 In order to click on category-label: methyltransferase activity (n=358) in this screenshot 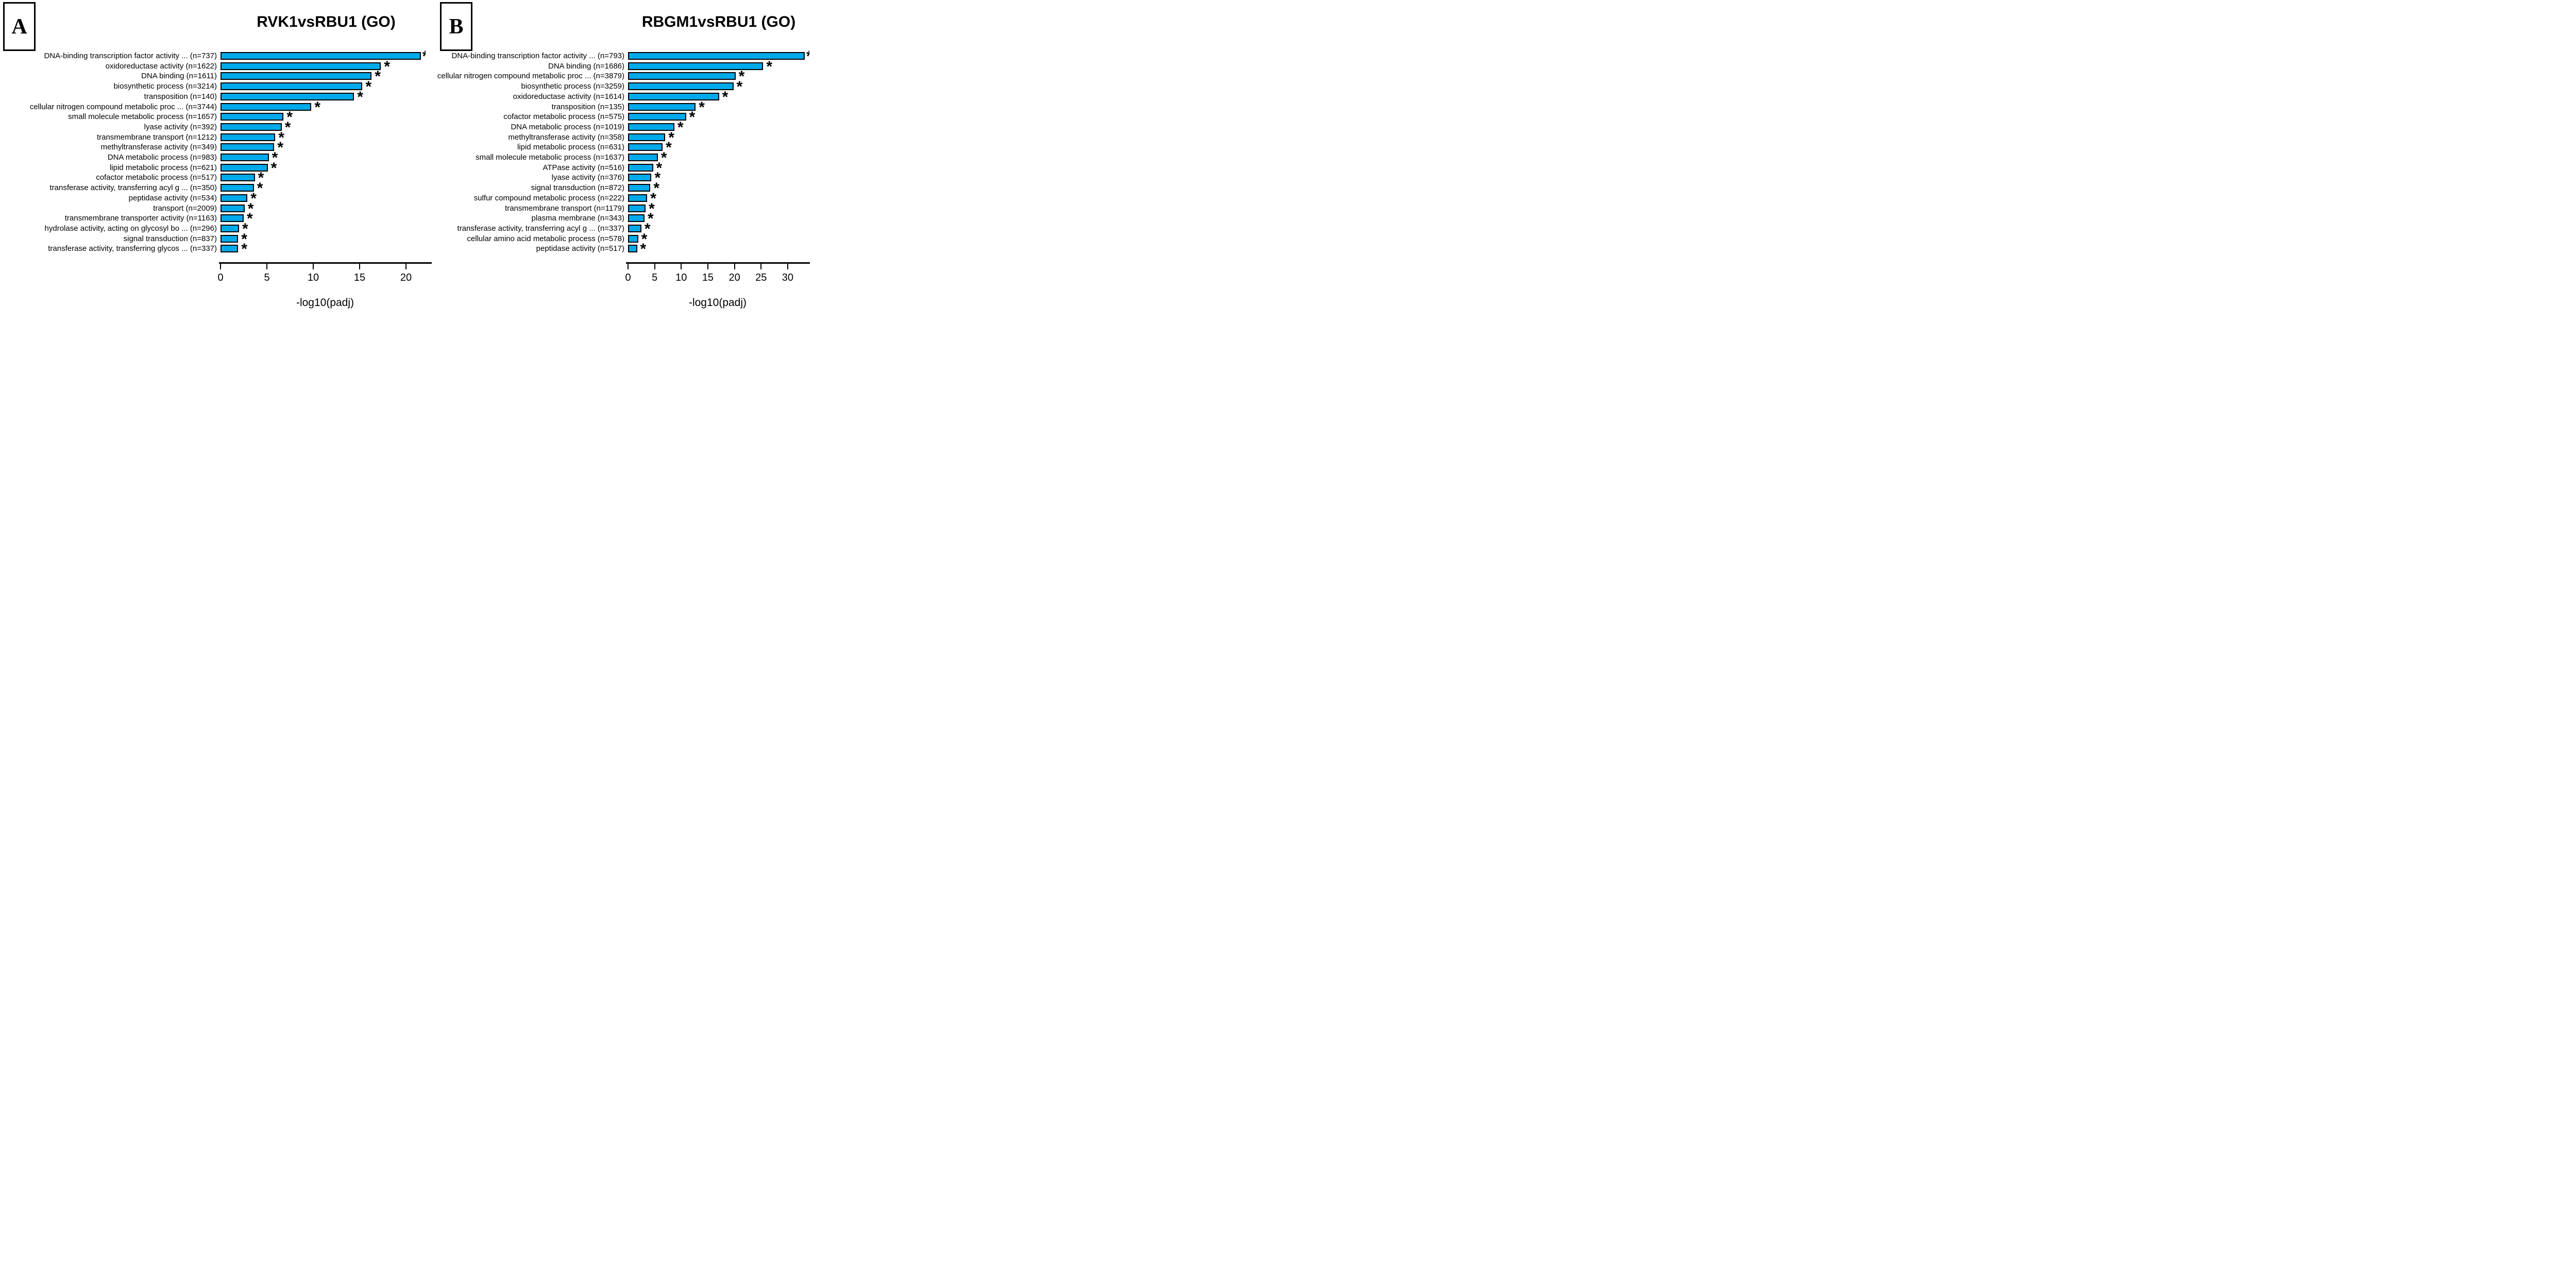, I will do `click(566, 137)`.